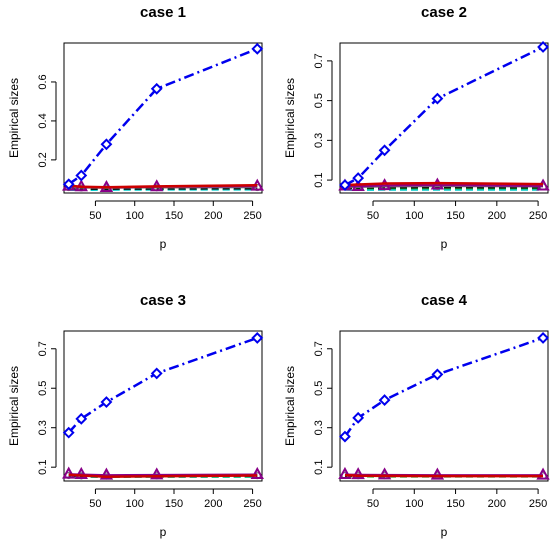 This screenshot has height=546, width=550. What do you see at coordinates (43, 81) in the screenshot?
I see `y-tick-label: 0.6` at bounding box center [43, 81].